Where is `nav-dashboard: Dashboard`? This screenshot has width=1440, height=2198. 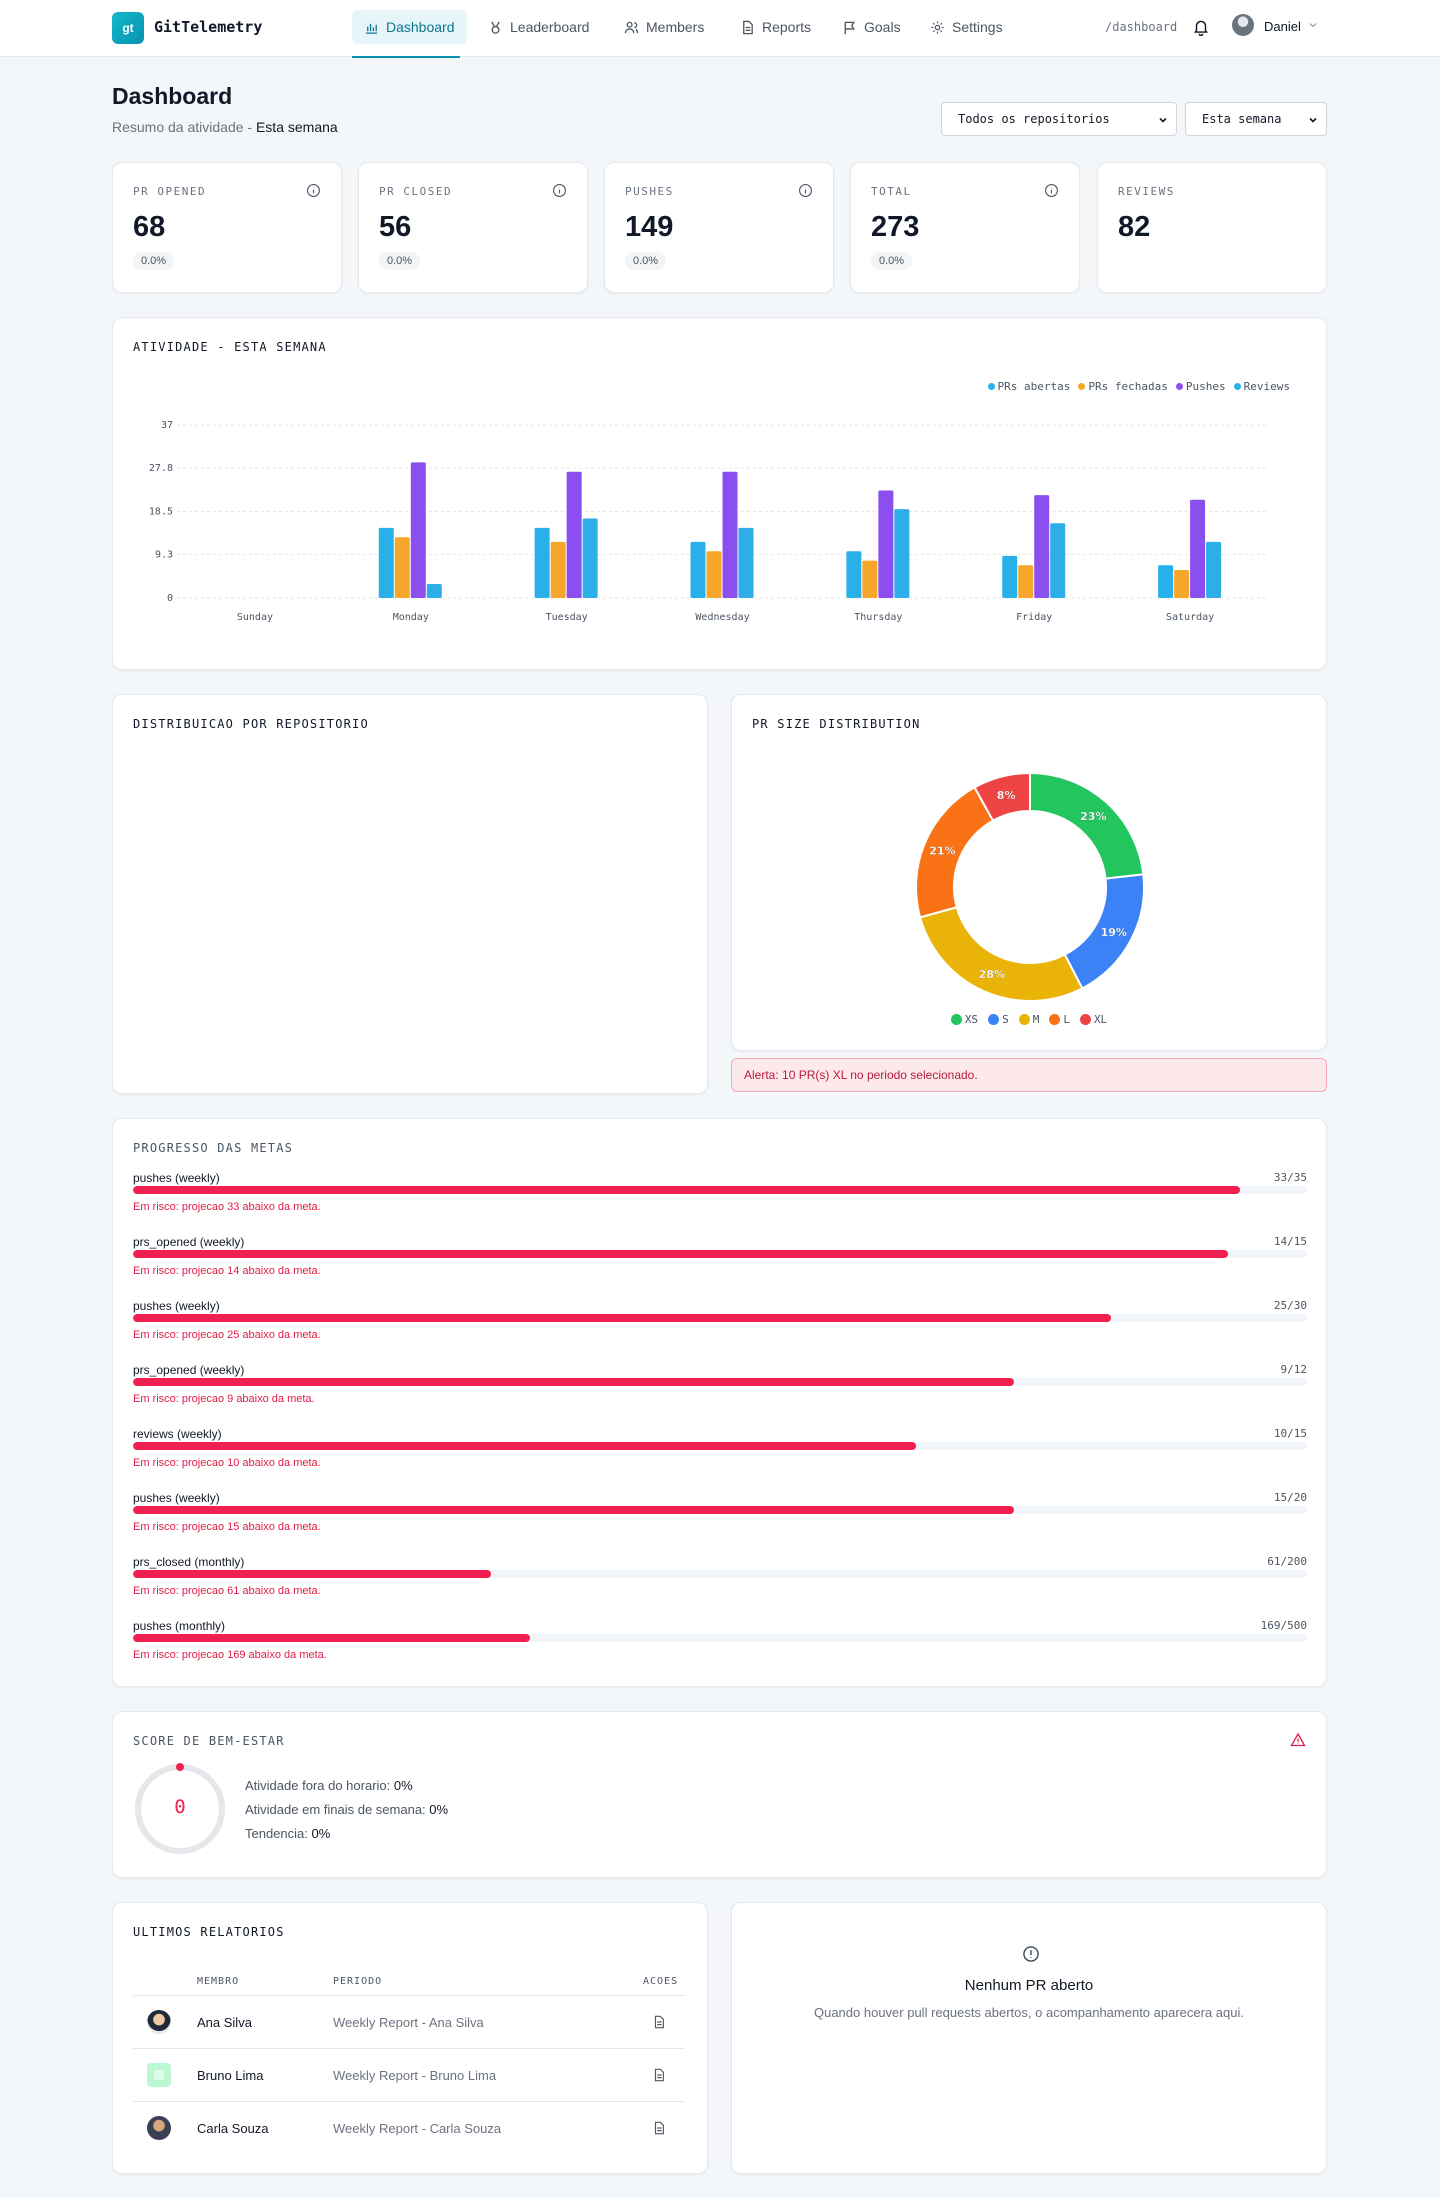
nav-dashboard: Dashboard is located at coordinates (409, 27).